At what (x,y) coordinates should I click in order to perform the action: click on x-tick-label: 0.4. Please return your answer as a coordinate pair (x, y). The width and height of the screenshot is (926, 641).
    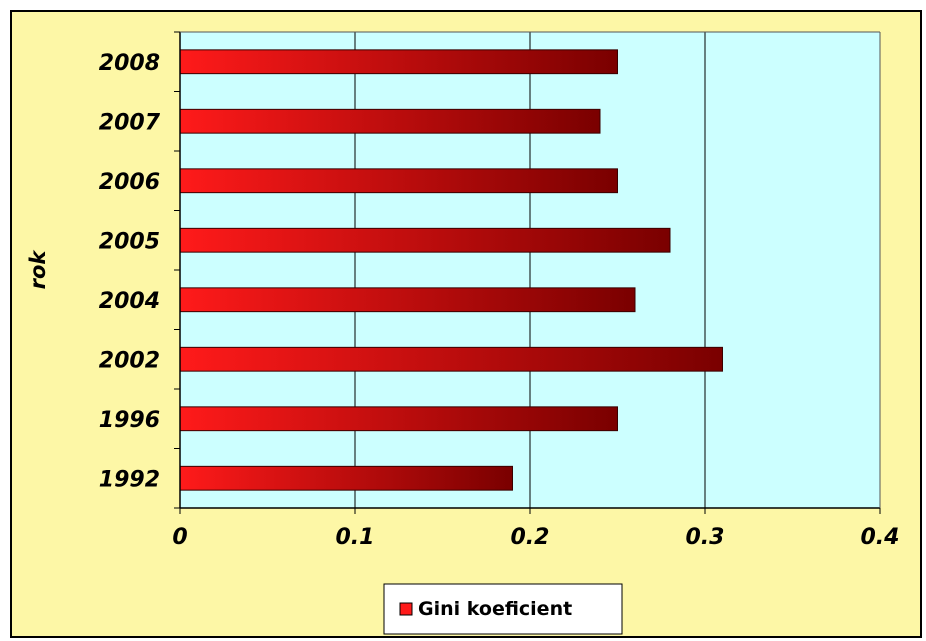
    Looking at the image, I should click on (880, 537).